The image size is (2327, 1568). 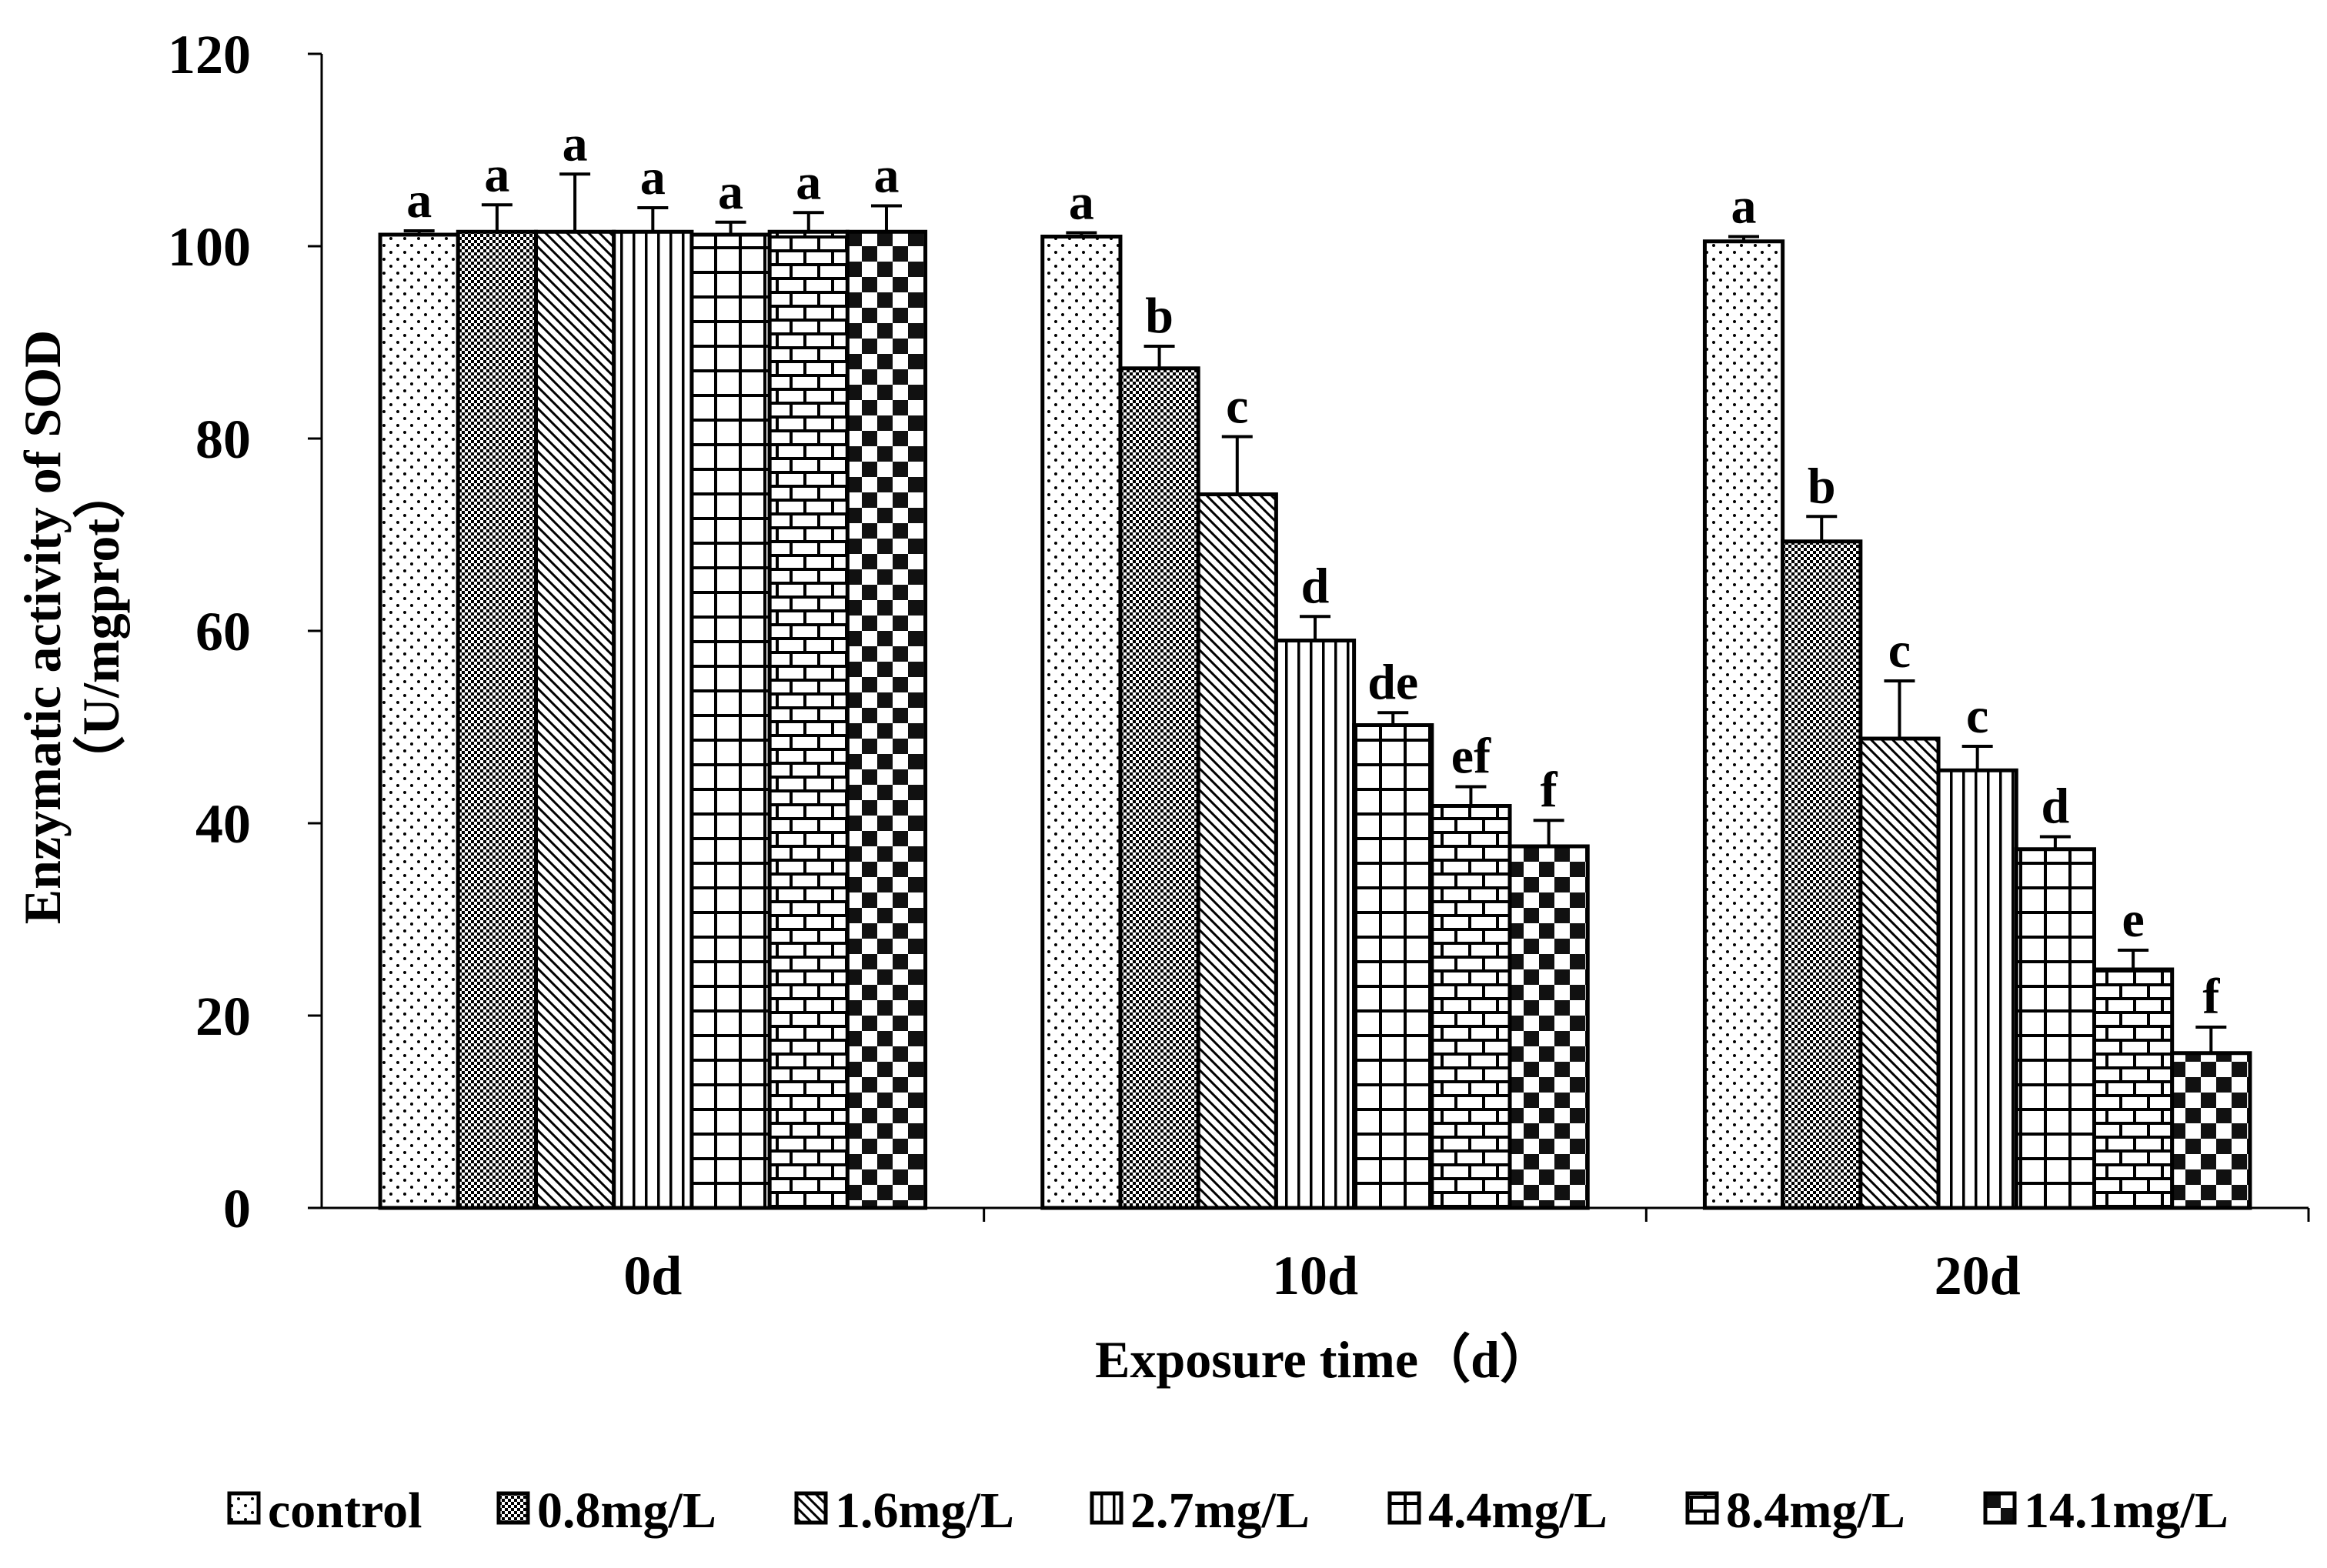 What do you see at coordinates (223, 1016) in the screenshot?
I see `y-tick-label: 20` at bounding box center [223, 1016].